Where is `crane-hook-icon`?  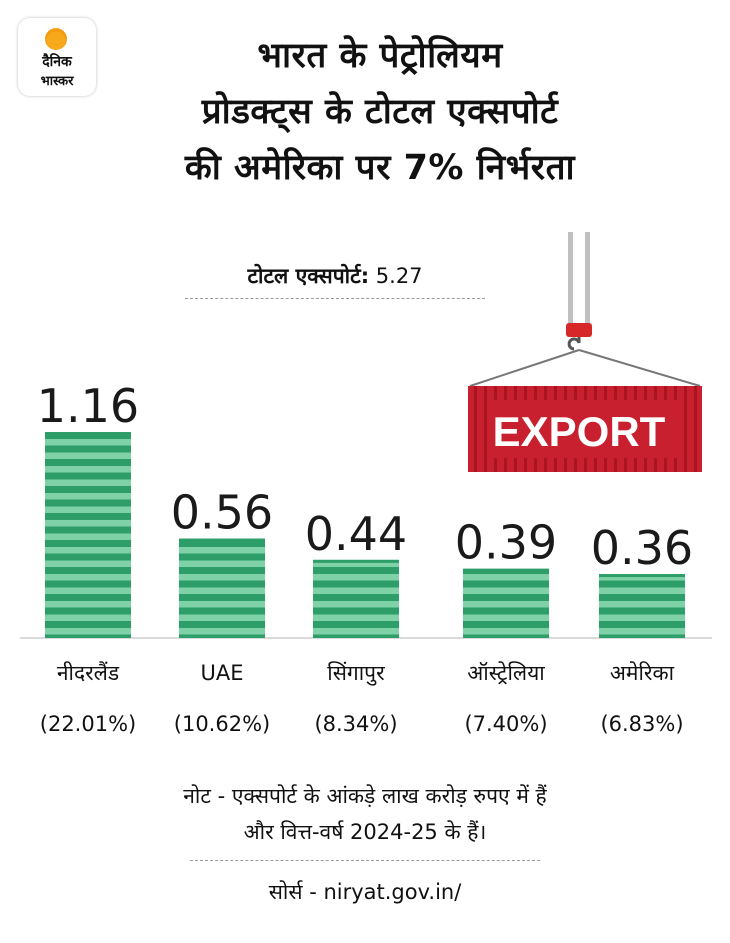 crane-hook-icon is located at coordinates (574, 344).